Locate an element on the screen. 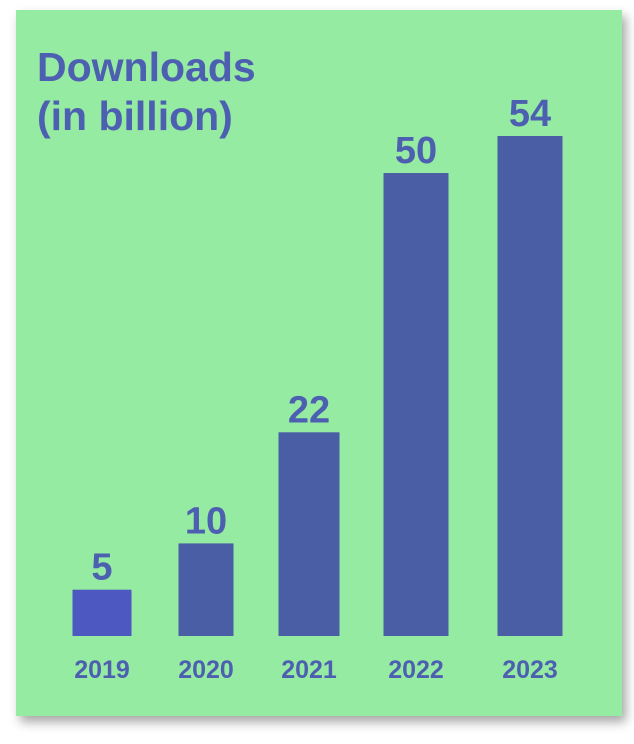 The height and width of the screenshot is (744, 634). category-label-2021: 2021 is located at coordinates (309, 670).